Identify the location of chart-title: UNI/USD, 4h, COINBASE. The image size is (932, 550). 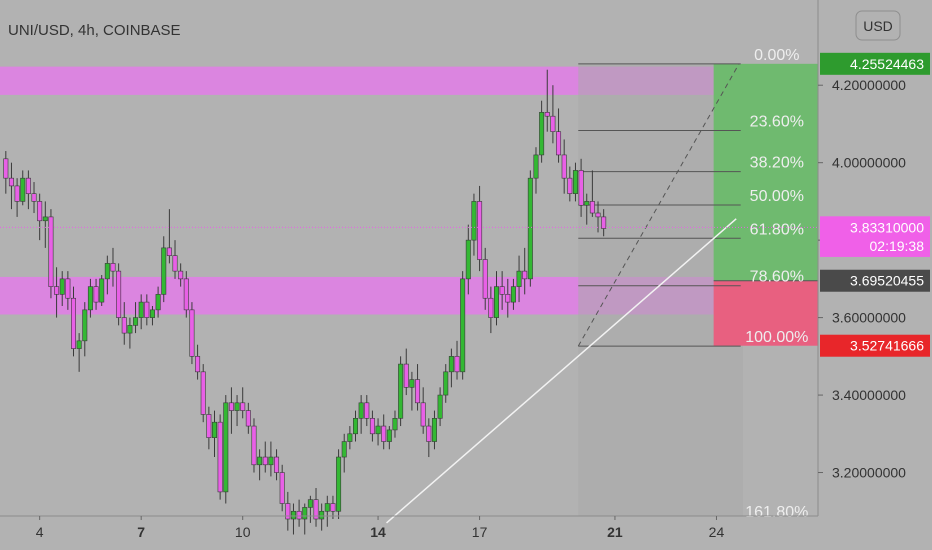
(94, 30).